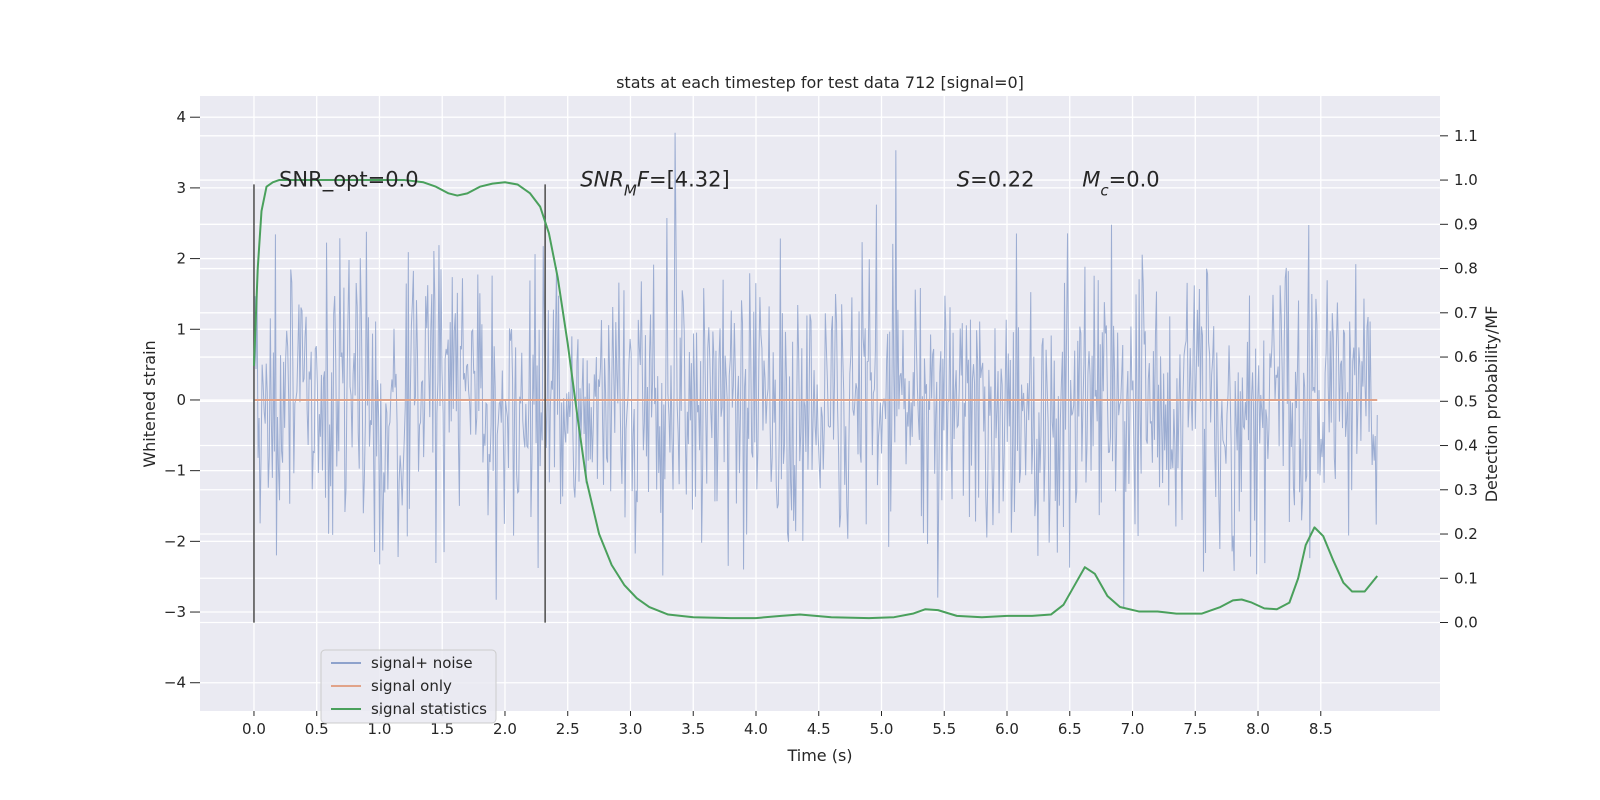 This screenshot has height=800, width=1600. Describe the element at coordinates (1466, 136) in the screenshot. I see `y-right-tick-label: 1.1` at that location.